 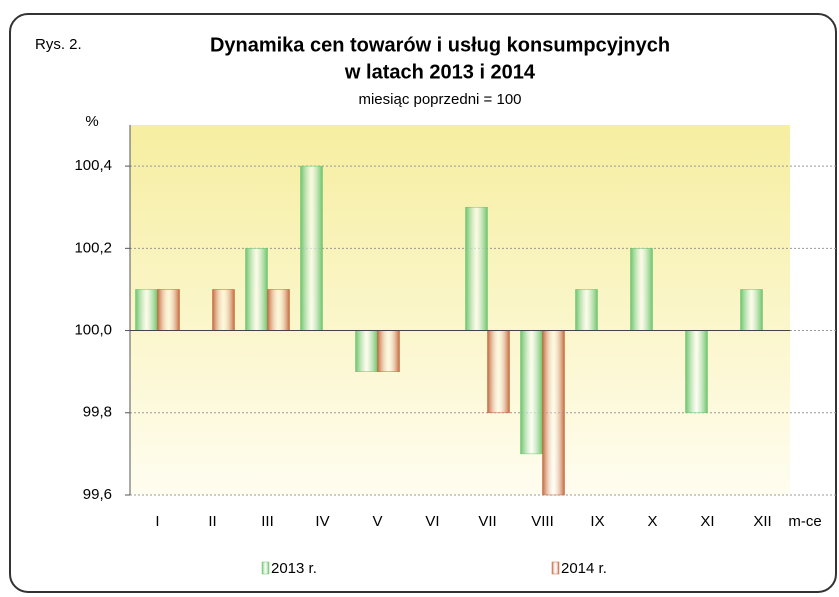 What do you see at coordinates (93, 247) in the screenshot?
I see `y-tick-label: 100,2` at bounding box center [93, 247].